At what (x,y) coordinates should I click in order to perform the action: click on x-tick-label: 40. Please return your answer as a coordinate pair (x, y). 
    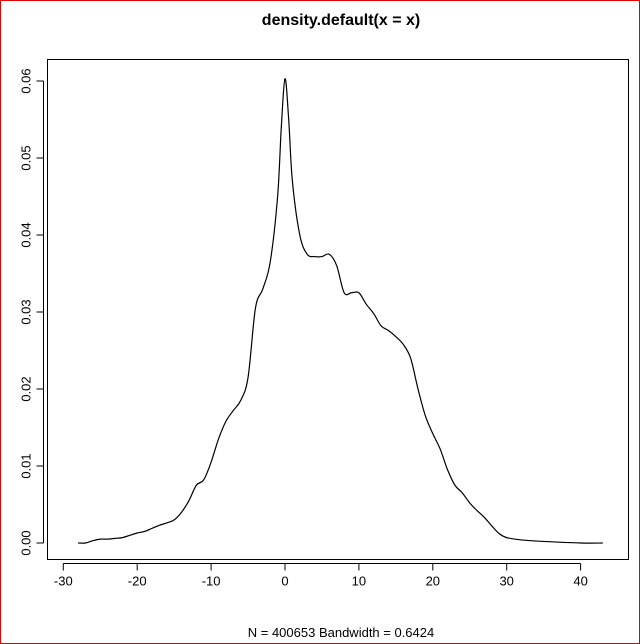
    Looking at the image, I should click on (580, 581).